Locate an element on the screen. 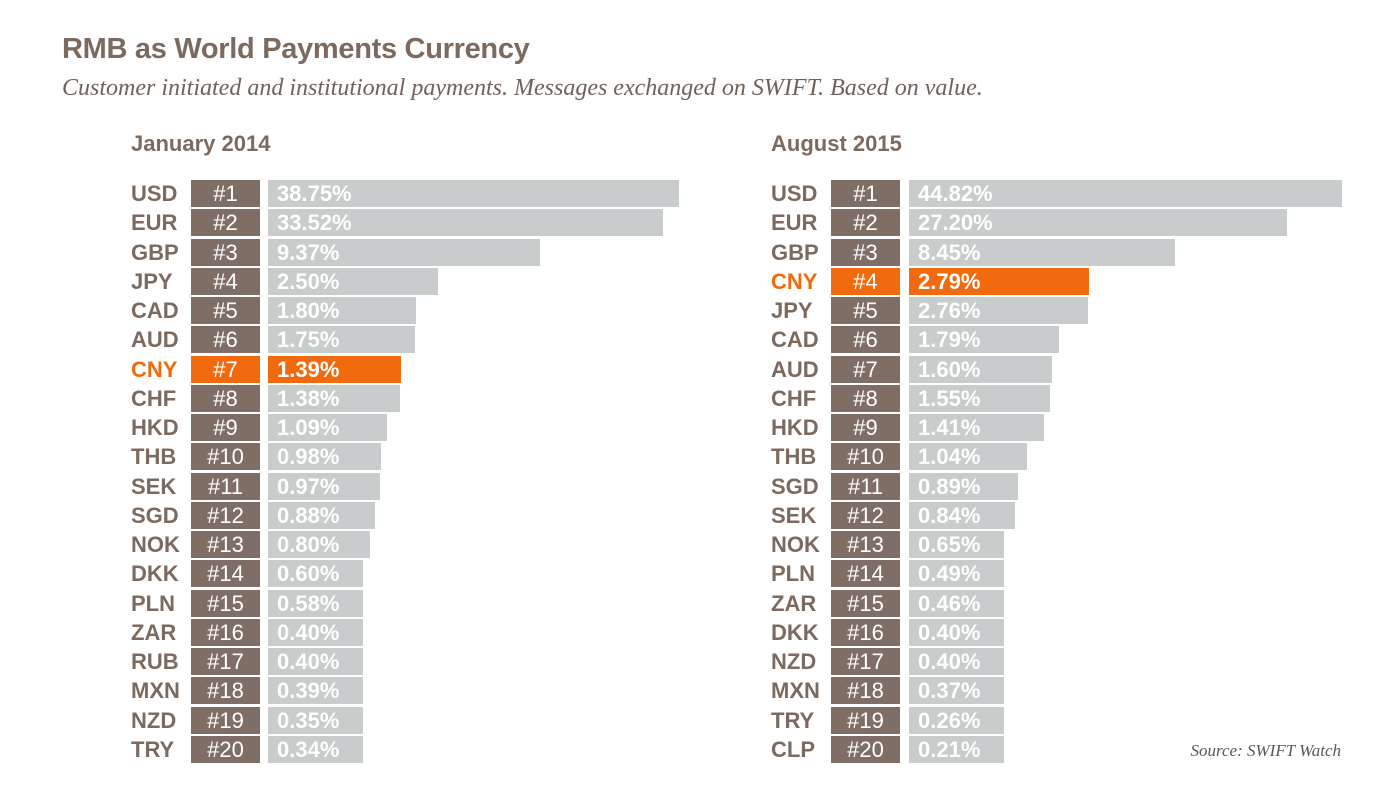 This screenshot has width=1398, height=794. value-label: 27.20% is located at coordinates (955, 222).